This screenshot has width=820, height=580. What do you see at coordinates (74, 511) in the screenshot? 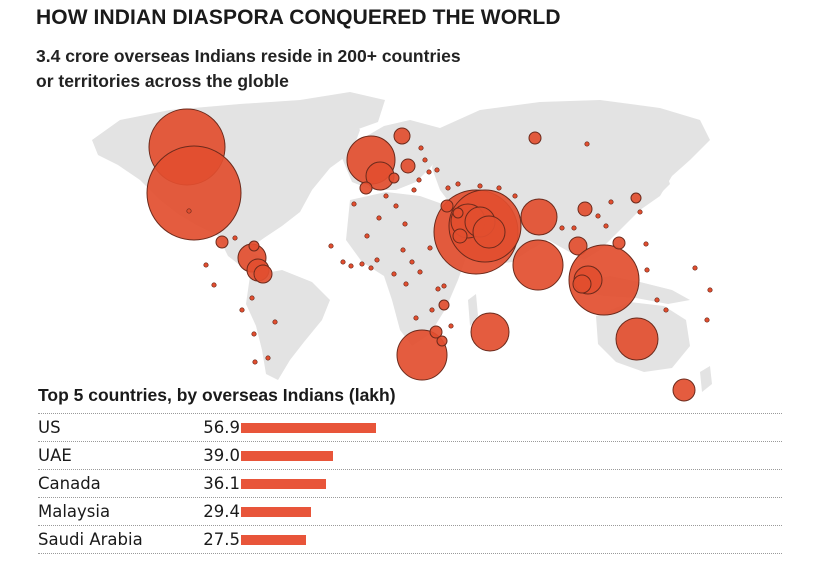
I see `bar-category-label: Malaysia` at bounding box center [74, 511].